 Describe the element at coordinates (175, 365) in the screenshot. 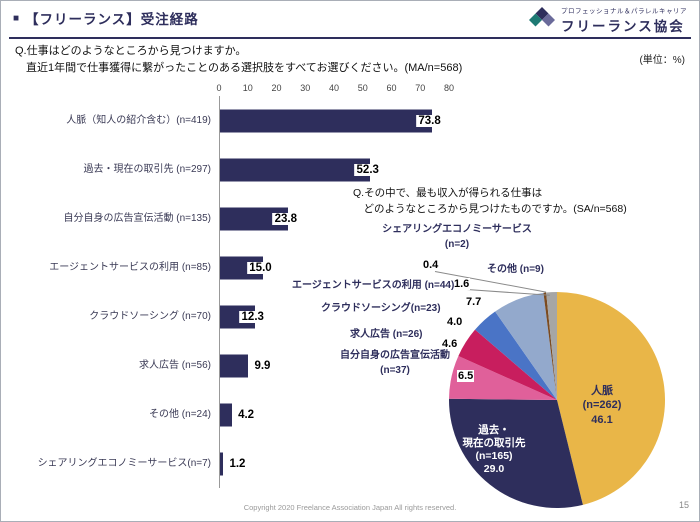

I see `bar-category-label: 求人広告 (n=56)` at that location.